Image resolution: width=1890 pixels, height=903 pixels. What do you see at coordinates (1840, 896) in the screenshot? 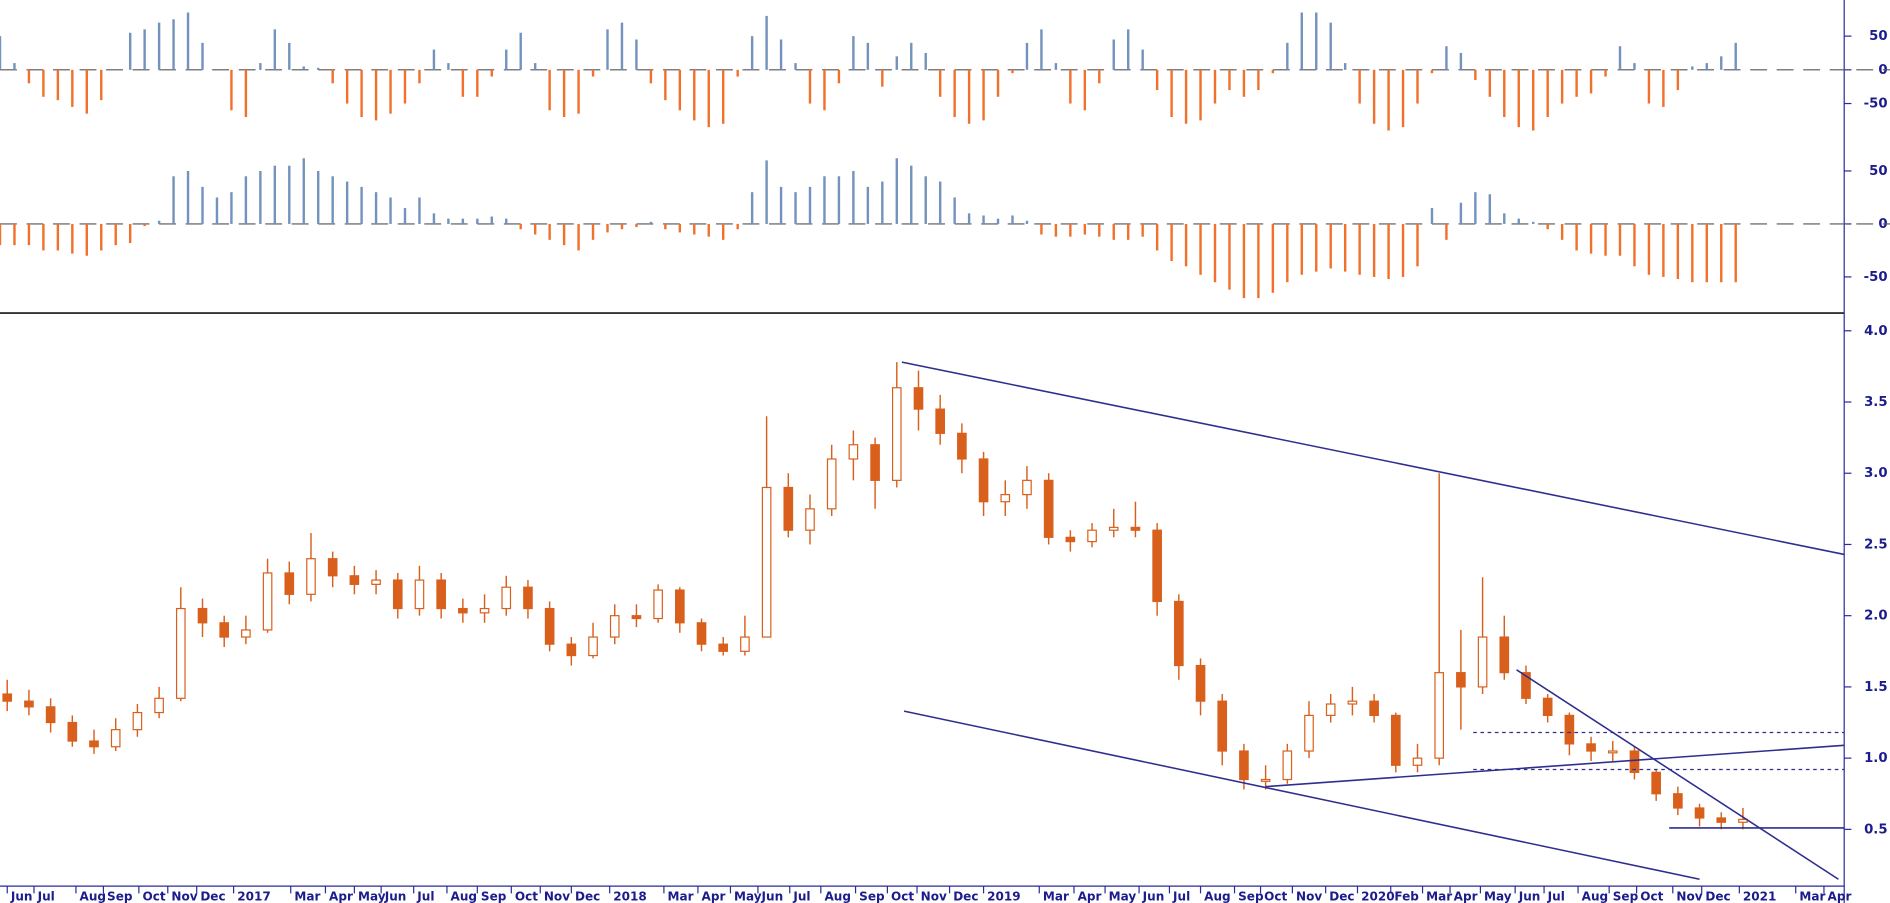
I see `x-tick-label: Apr` at bounding box center [1840, 896].